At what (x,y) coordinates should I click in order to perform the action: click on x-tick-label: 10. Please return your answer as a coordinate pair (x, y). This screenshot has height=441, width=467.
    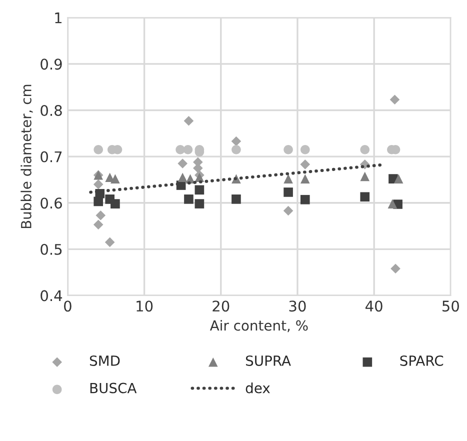
    Looking at the image, I should click on (144, 306).